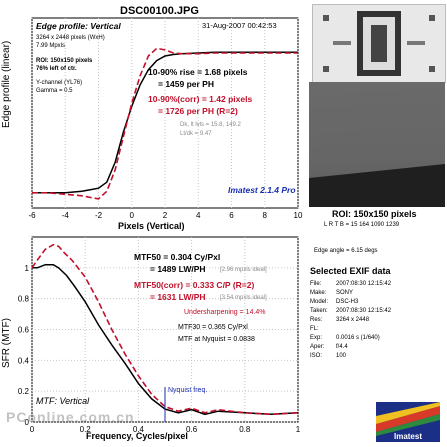  Describe the element at coordinates (316, 356) in the screenshot. I see `exif-key: ISO:` at that location.